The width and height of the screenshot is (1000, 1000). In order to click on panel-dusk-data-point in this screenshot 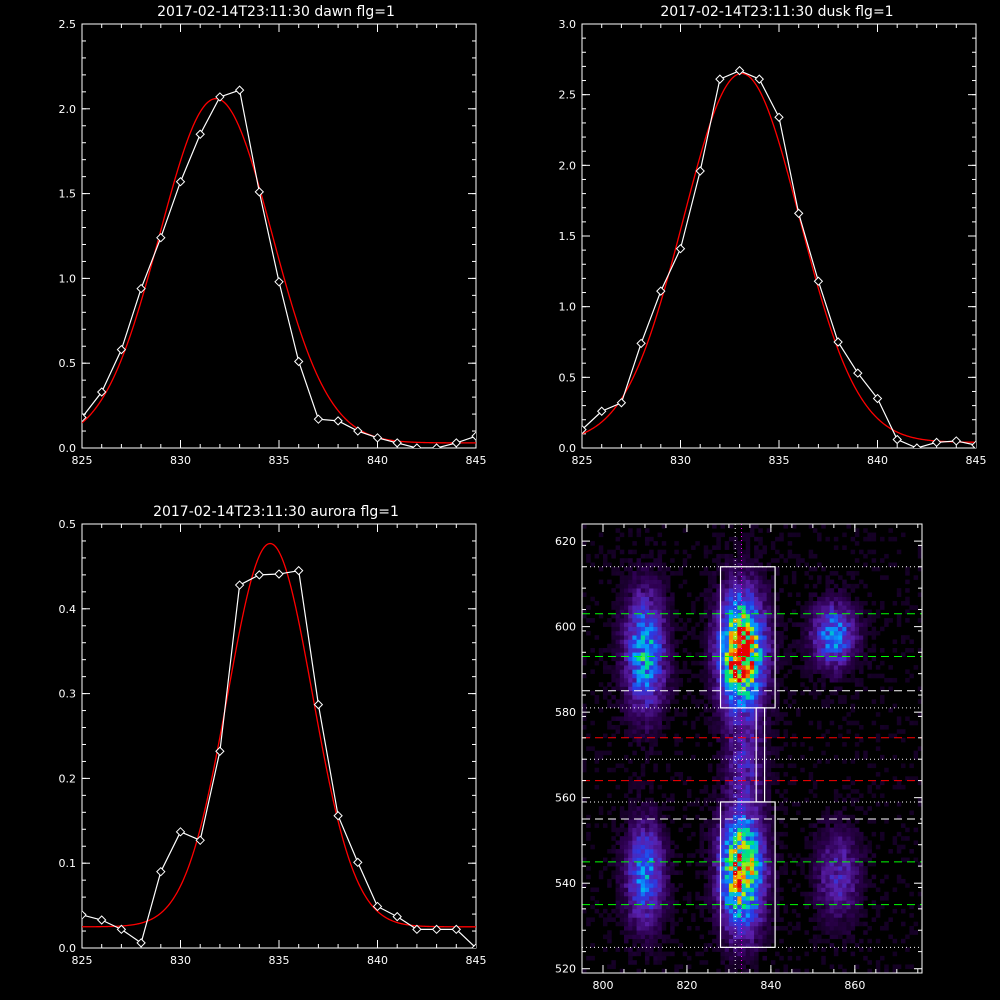, I will do `click(818, 281)`.